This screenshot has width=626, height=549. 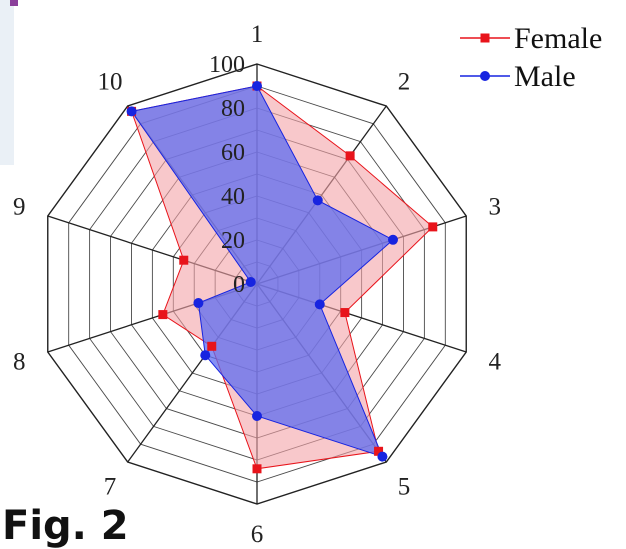 I want to click on radial-tick-label: 0, so click(x=239, y=285).